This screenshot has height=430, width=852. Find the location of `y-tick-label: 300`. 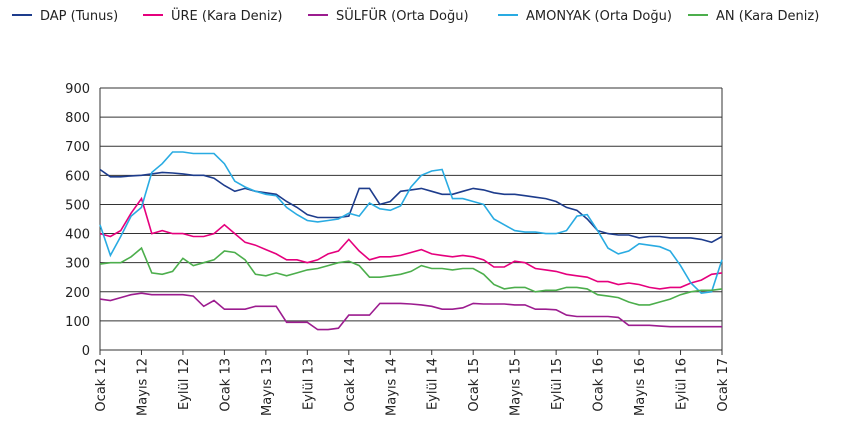

y-tick-label: 300 is located at coordinates (77, 264).